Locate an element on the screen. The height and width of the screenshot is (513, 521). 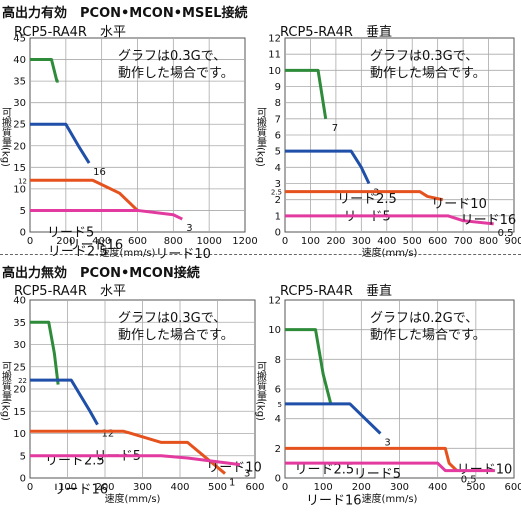
section-header-high-output-disabled: 高出力無効 PCON•MCON接続 is located at coordinates (101, 273).